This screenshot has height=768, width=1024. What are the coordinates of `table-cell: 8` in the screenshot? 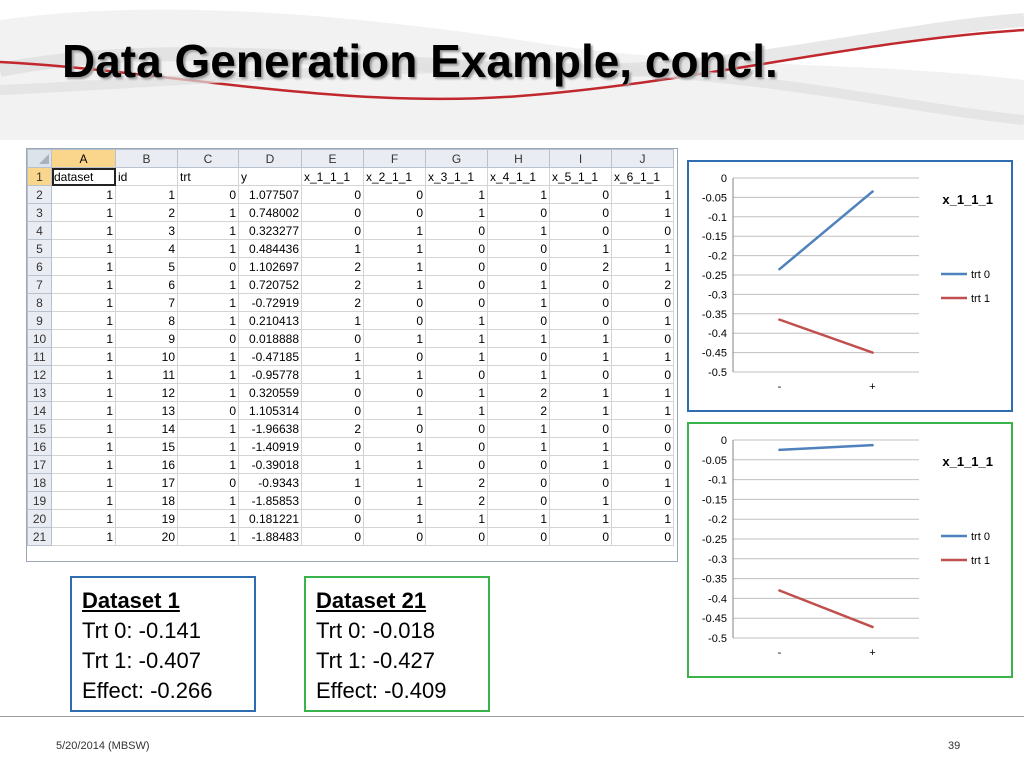 It's located at (146, 320).